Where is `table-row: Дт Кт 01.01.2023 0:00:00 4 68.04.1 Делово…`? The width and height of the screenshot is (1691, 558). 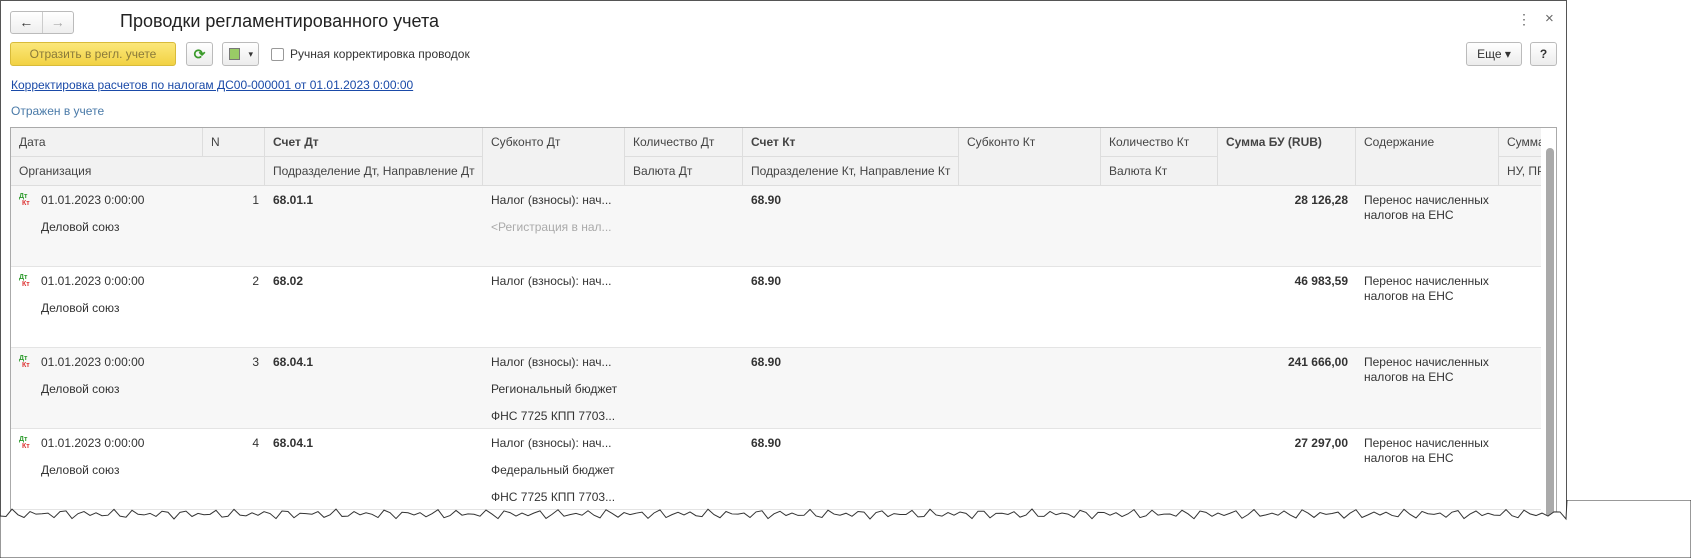
table-row: Дт Кт 01.01.2023 0:00:00 4 68.04.1 Делово… is located at coordinates (776, 469).